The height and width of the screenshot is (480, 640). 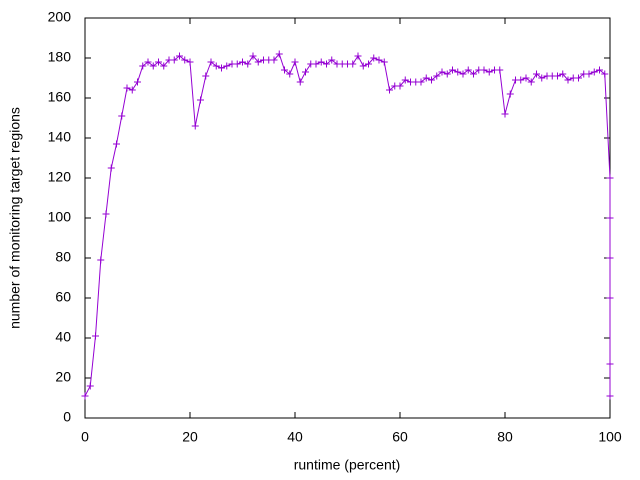 What do you see at coordinates (63, 337) in the screenshot?
I see `y-tick-label: 40` at bounding box center [63, 337].